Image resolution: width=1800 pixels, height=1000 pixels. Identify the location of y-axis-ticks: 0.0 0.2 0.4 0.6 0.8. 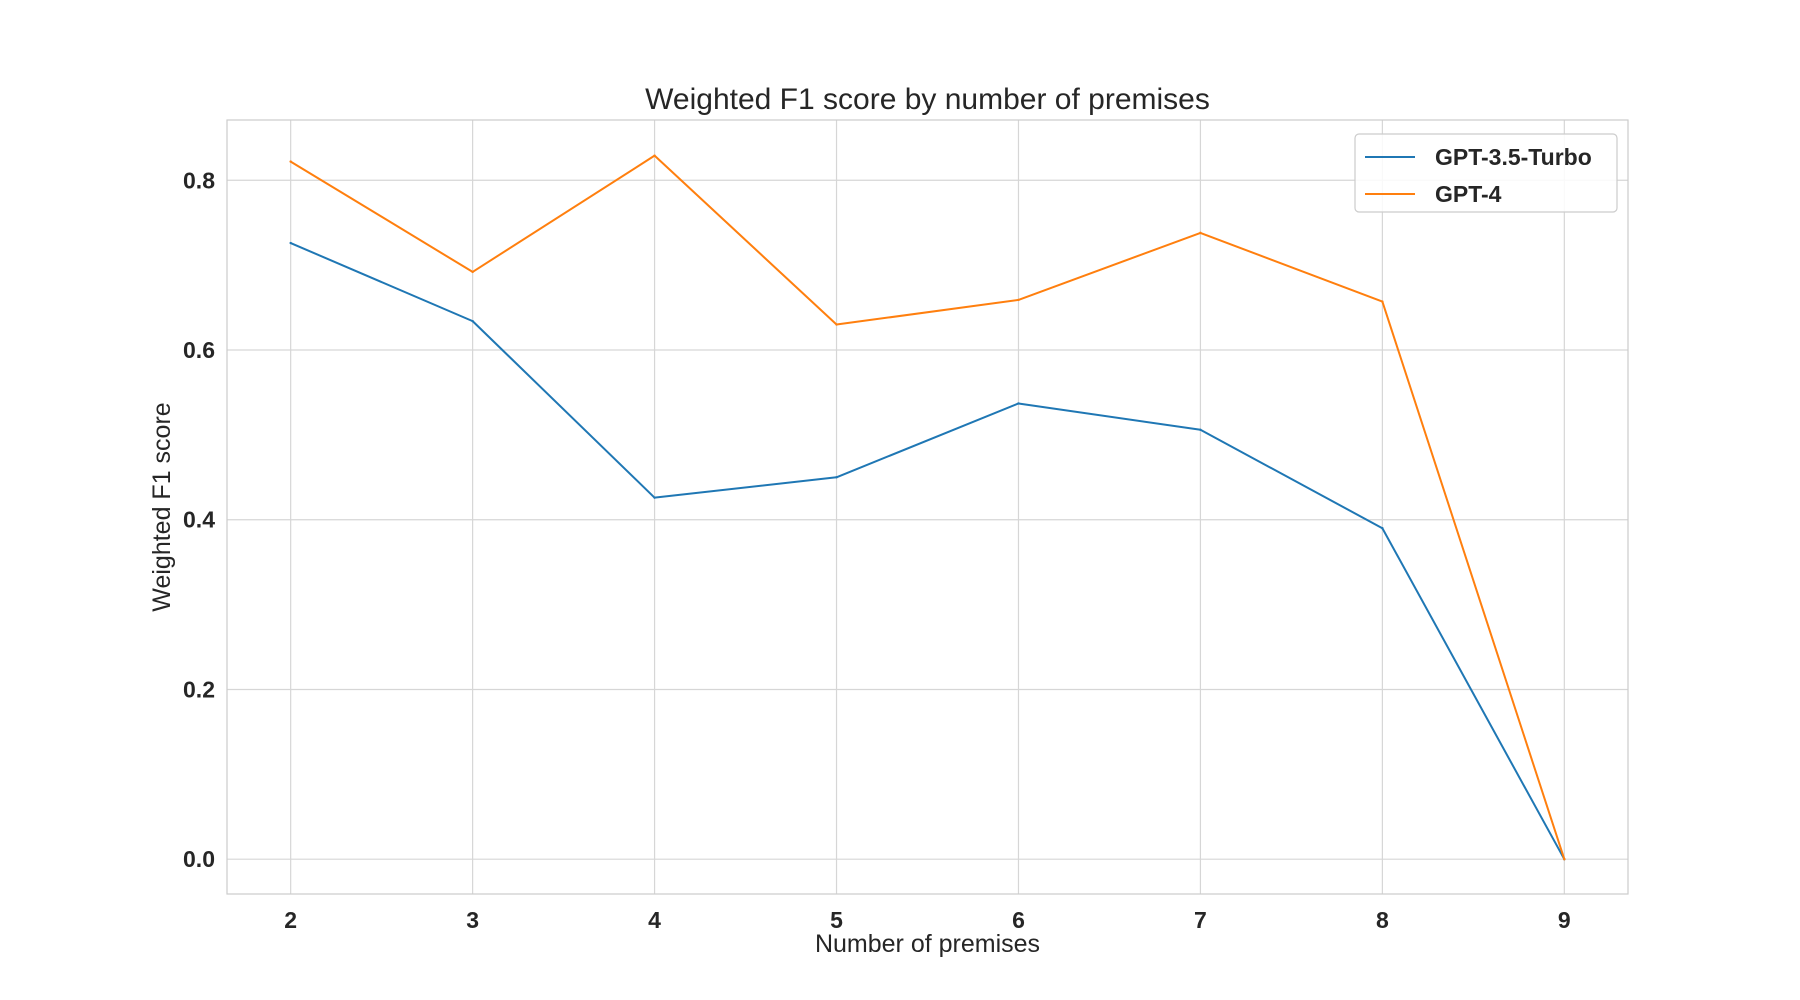
(199, 519).